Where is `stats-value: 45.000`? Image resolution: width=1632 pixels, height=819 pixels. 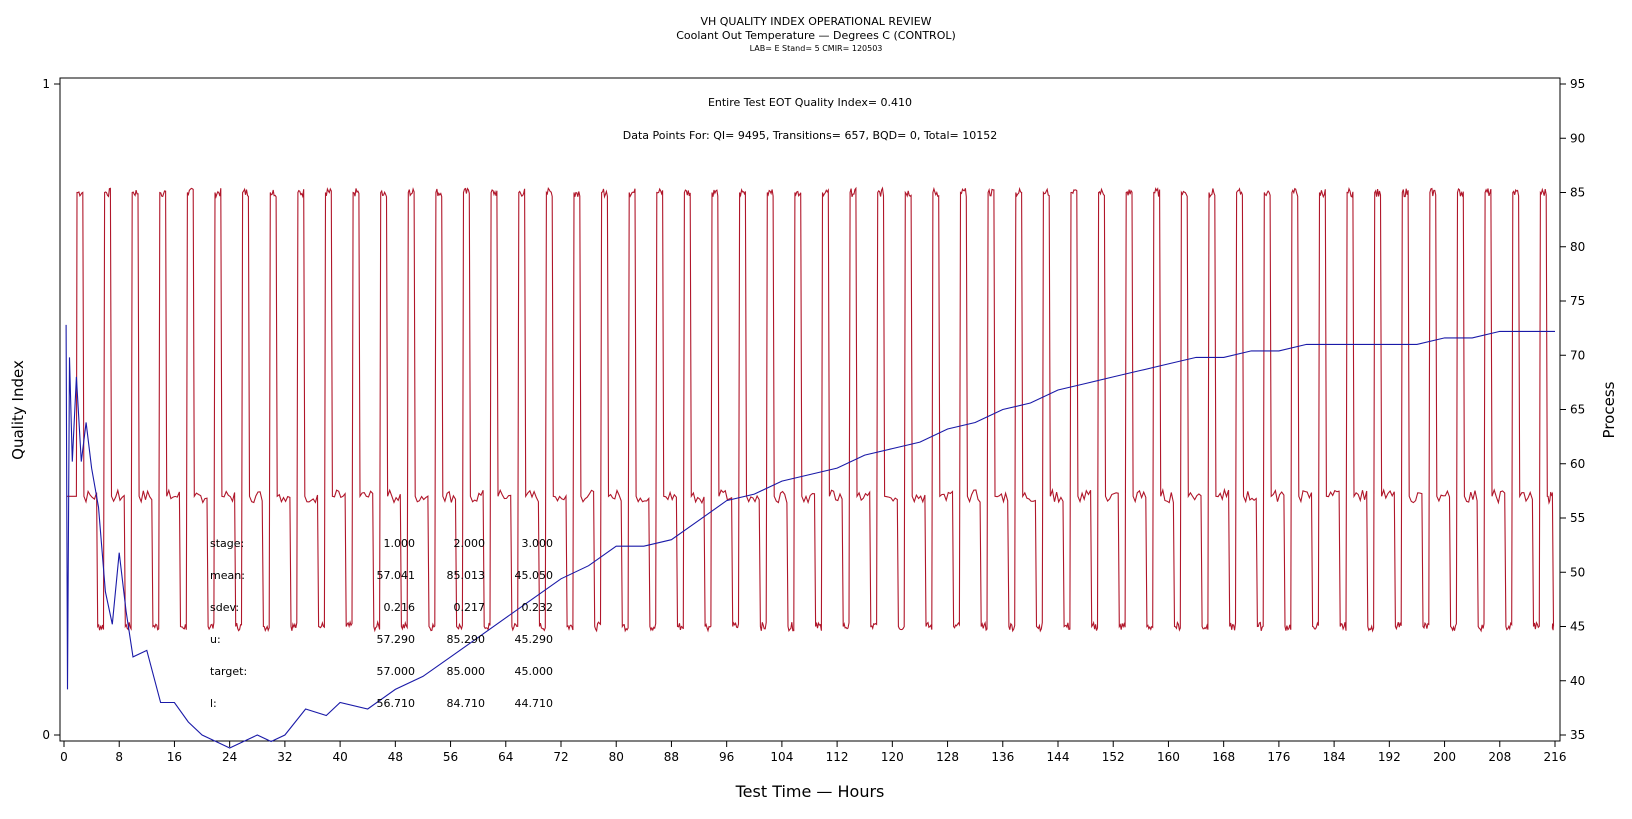
stats-value: 45.000 is located at coordinates (534, 671).